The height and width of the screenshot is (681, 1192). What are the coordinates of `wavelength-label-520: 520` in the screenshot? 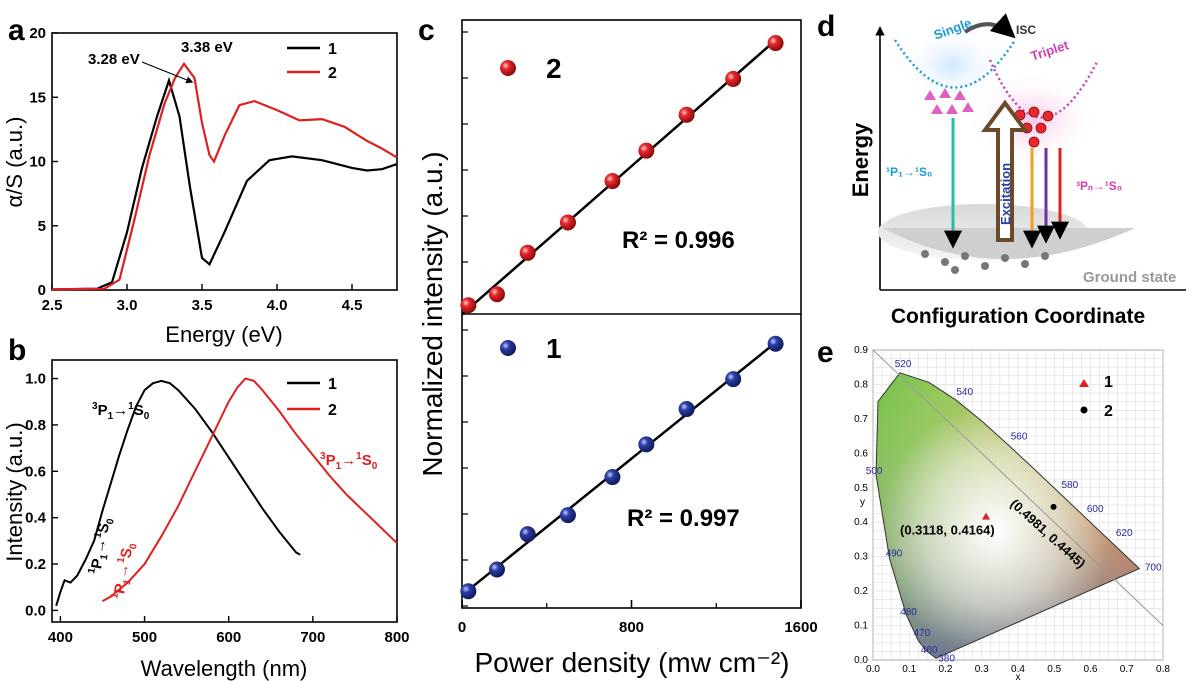 It's located at (903, 364).